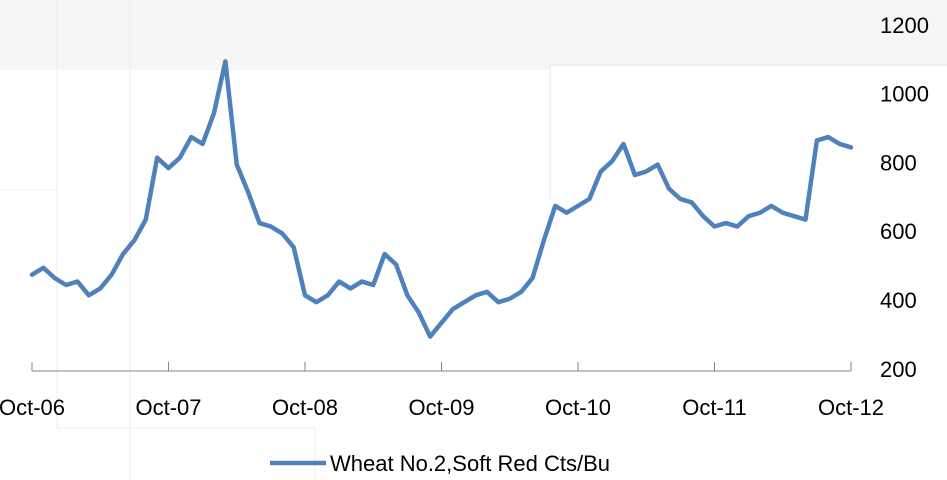 This screenshot has width=947, height=480. I want to click on y-tick-label: 800, so click(898, 162).